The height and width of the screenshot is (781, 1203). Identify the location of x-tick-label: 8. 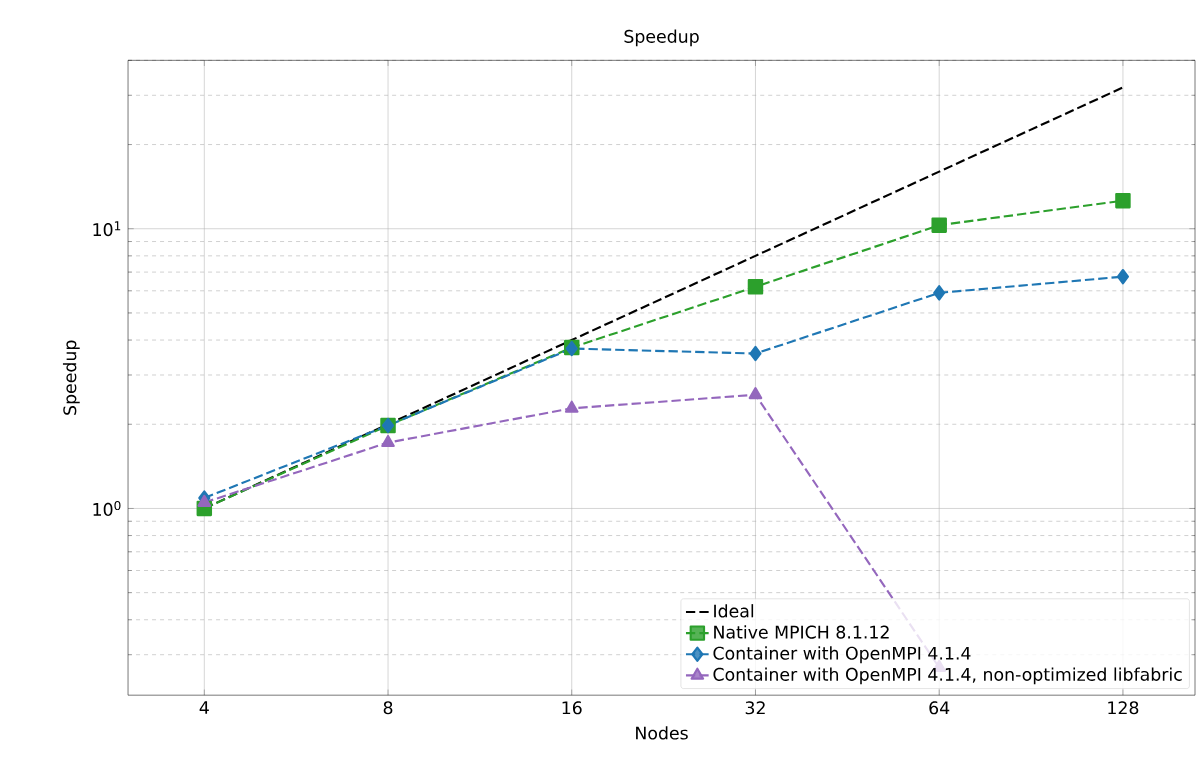
(388, 708).